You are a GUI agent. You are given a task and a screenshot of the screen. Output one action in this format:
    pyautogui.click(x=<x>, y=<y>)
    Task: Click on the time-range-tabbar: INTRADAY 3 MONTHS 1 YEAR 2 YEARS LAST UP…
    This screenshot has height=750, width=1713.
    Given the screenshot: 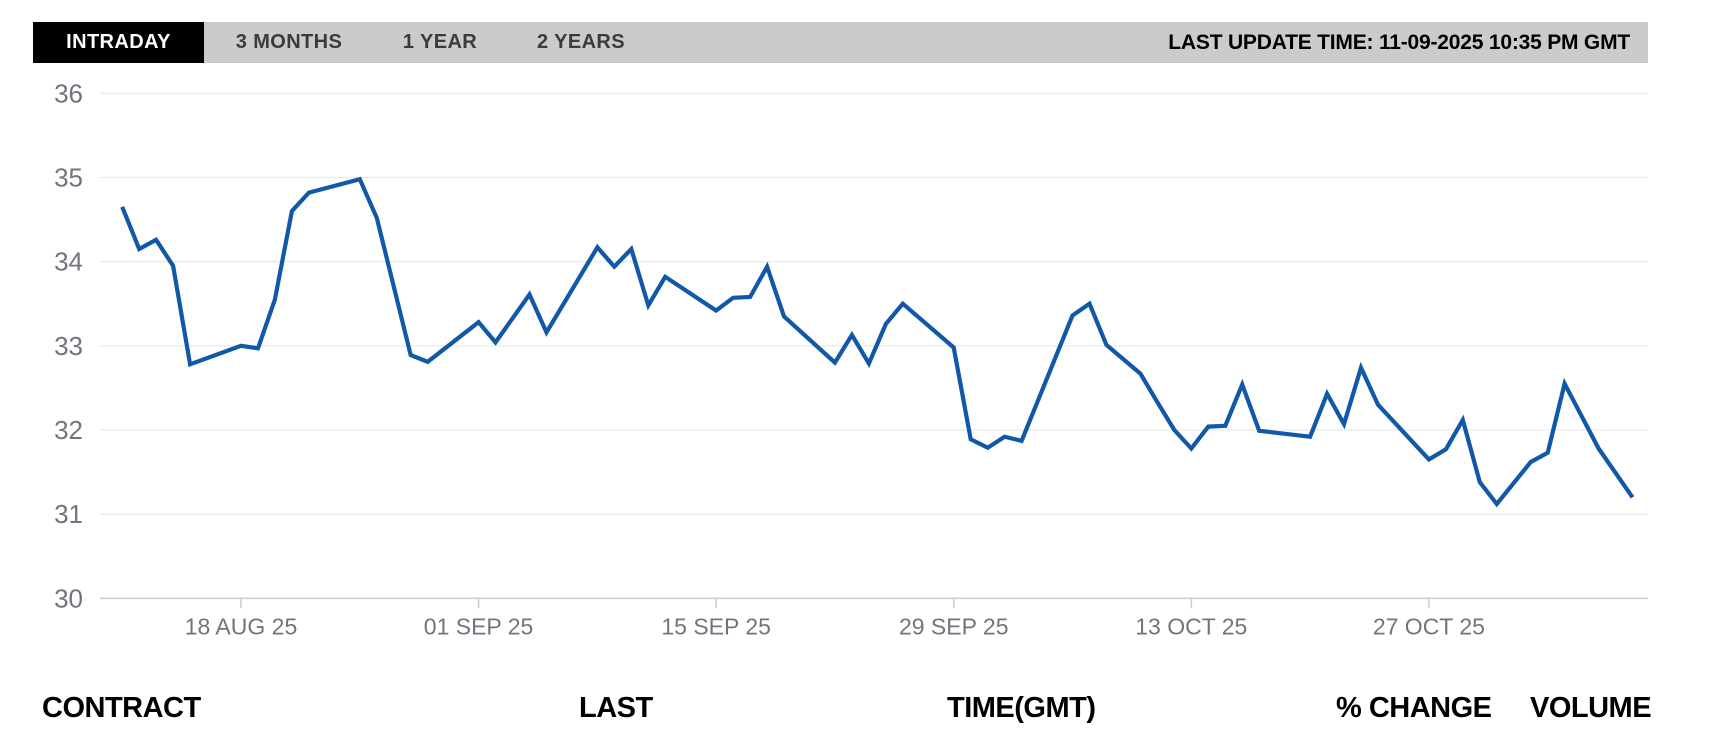 What is the action you would take?
    pyautogui.click(x=840, y=42)
    